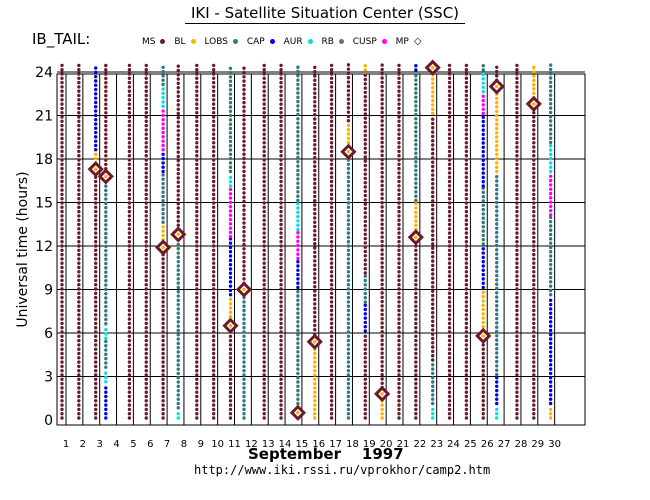 The height and width of the screenshot is (500, 650). I want to click on x-tick-label: 3, so click(100, 444).